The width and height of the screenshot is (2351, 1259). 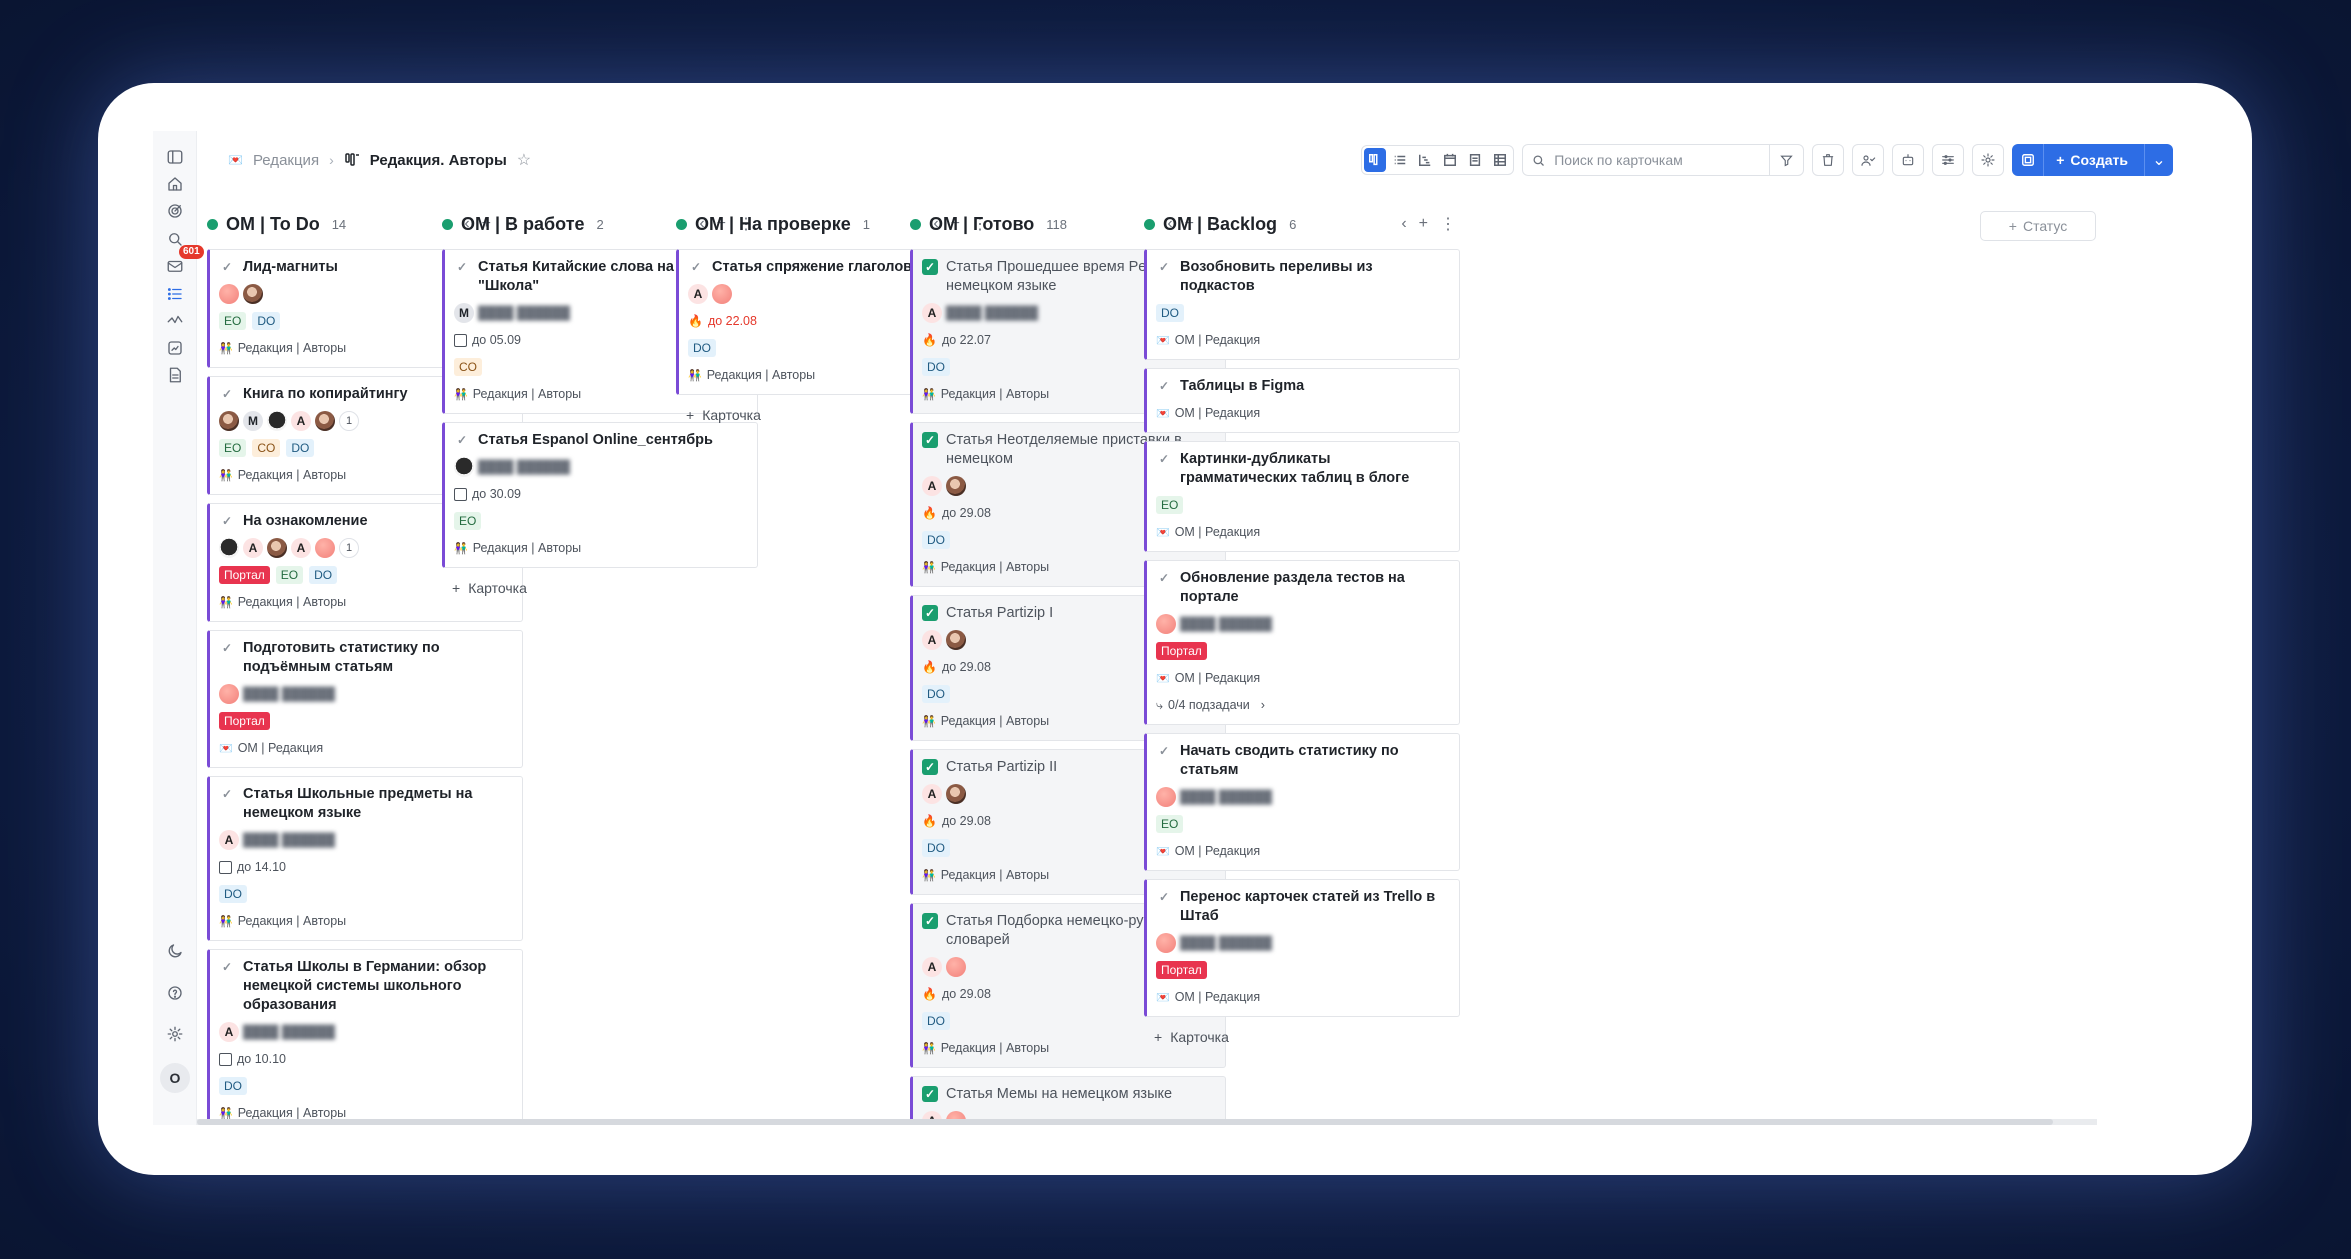 I want to click on automation-button, so click(x=1908, y=160).